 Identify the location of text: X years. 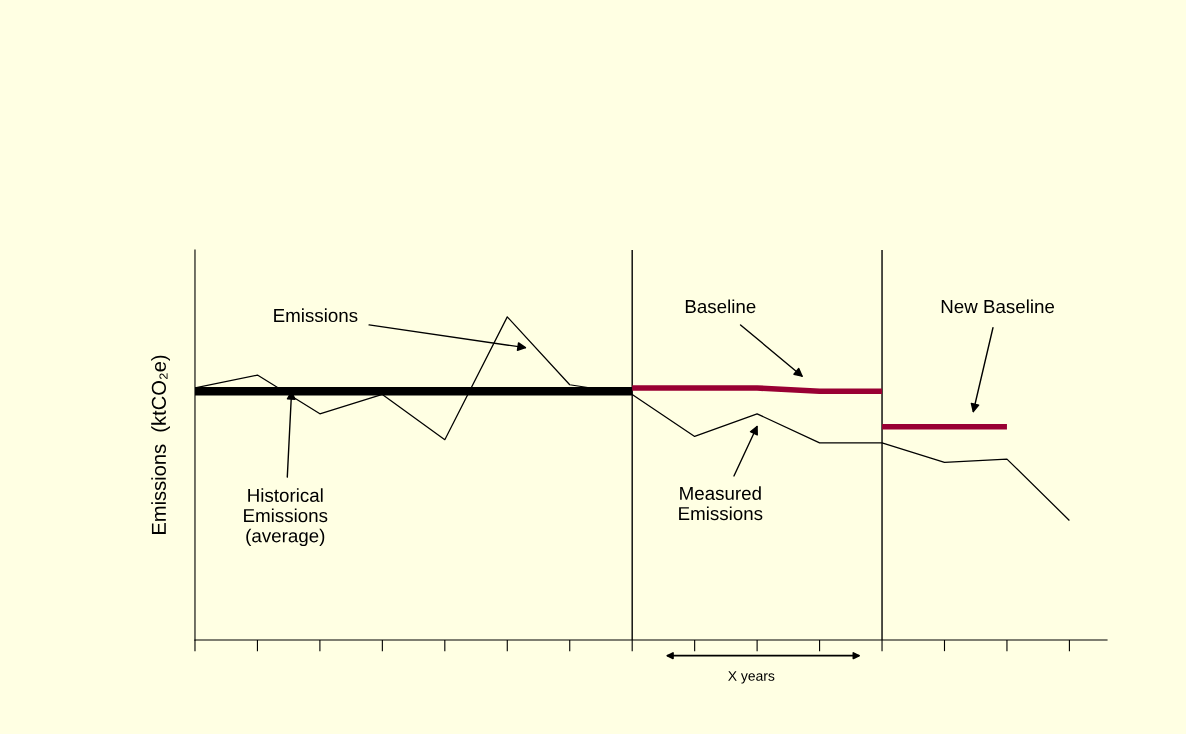
(751, 677).